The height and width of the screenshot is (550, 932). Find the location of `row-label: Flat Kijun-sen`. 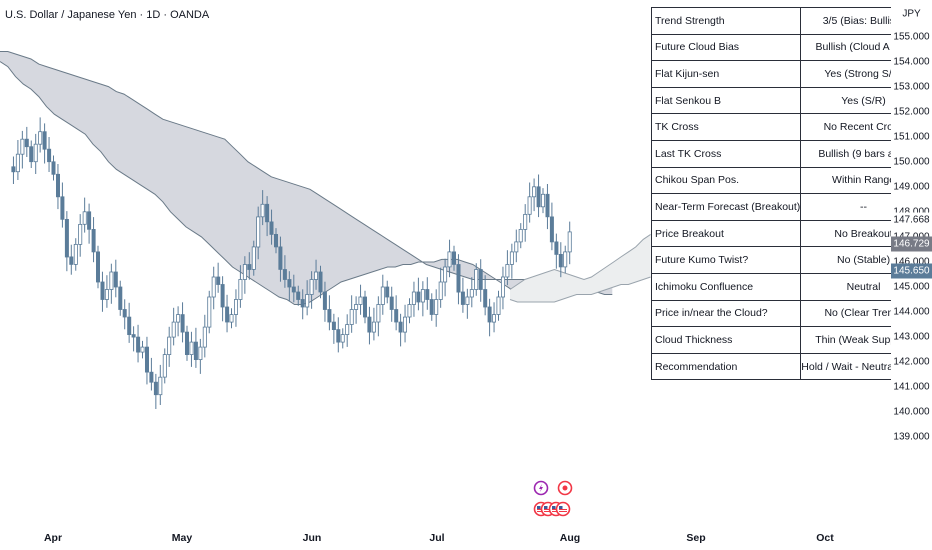

row-label: Flat Kijun-sen is located at coordinates (726, 74).